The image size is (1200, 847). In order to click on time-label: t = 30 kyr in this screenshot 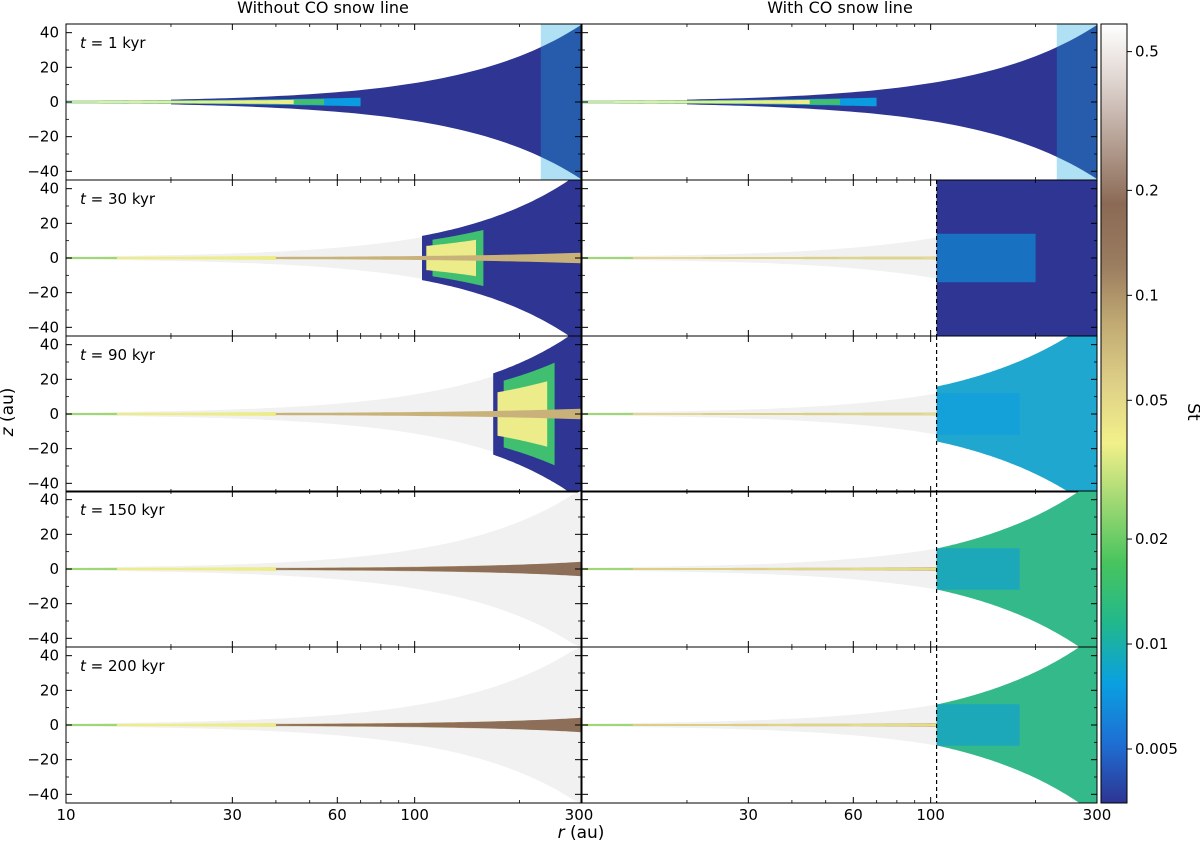, I will do `click(118, 199)`.